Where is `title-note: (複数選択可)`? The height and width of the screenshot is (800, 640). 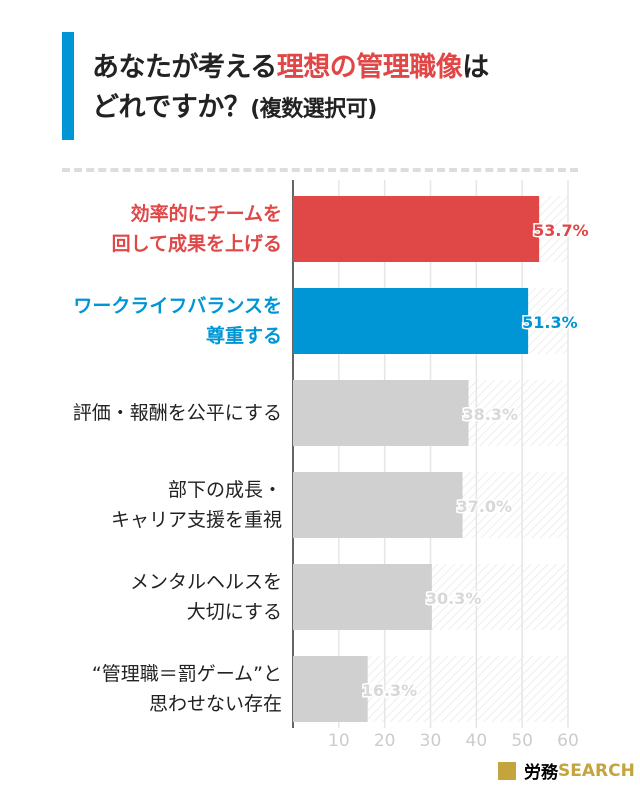 title-note: (複数選択可) is located at coordinates (313, 109).